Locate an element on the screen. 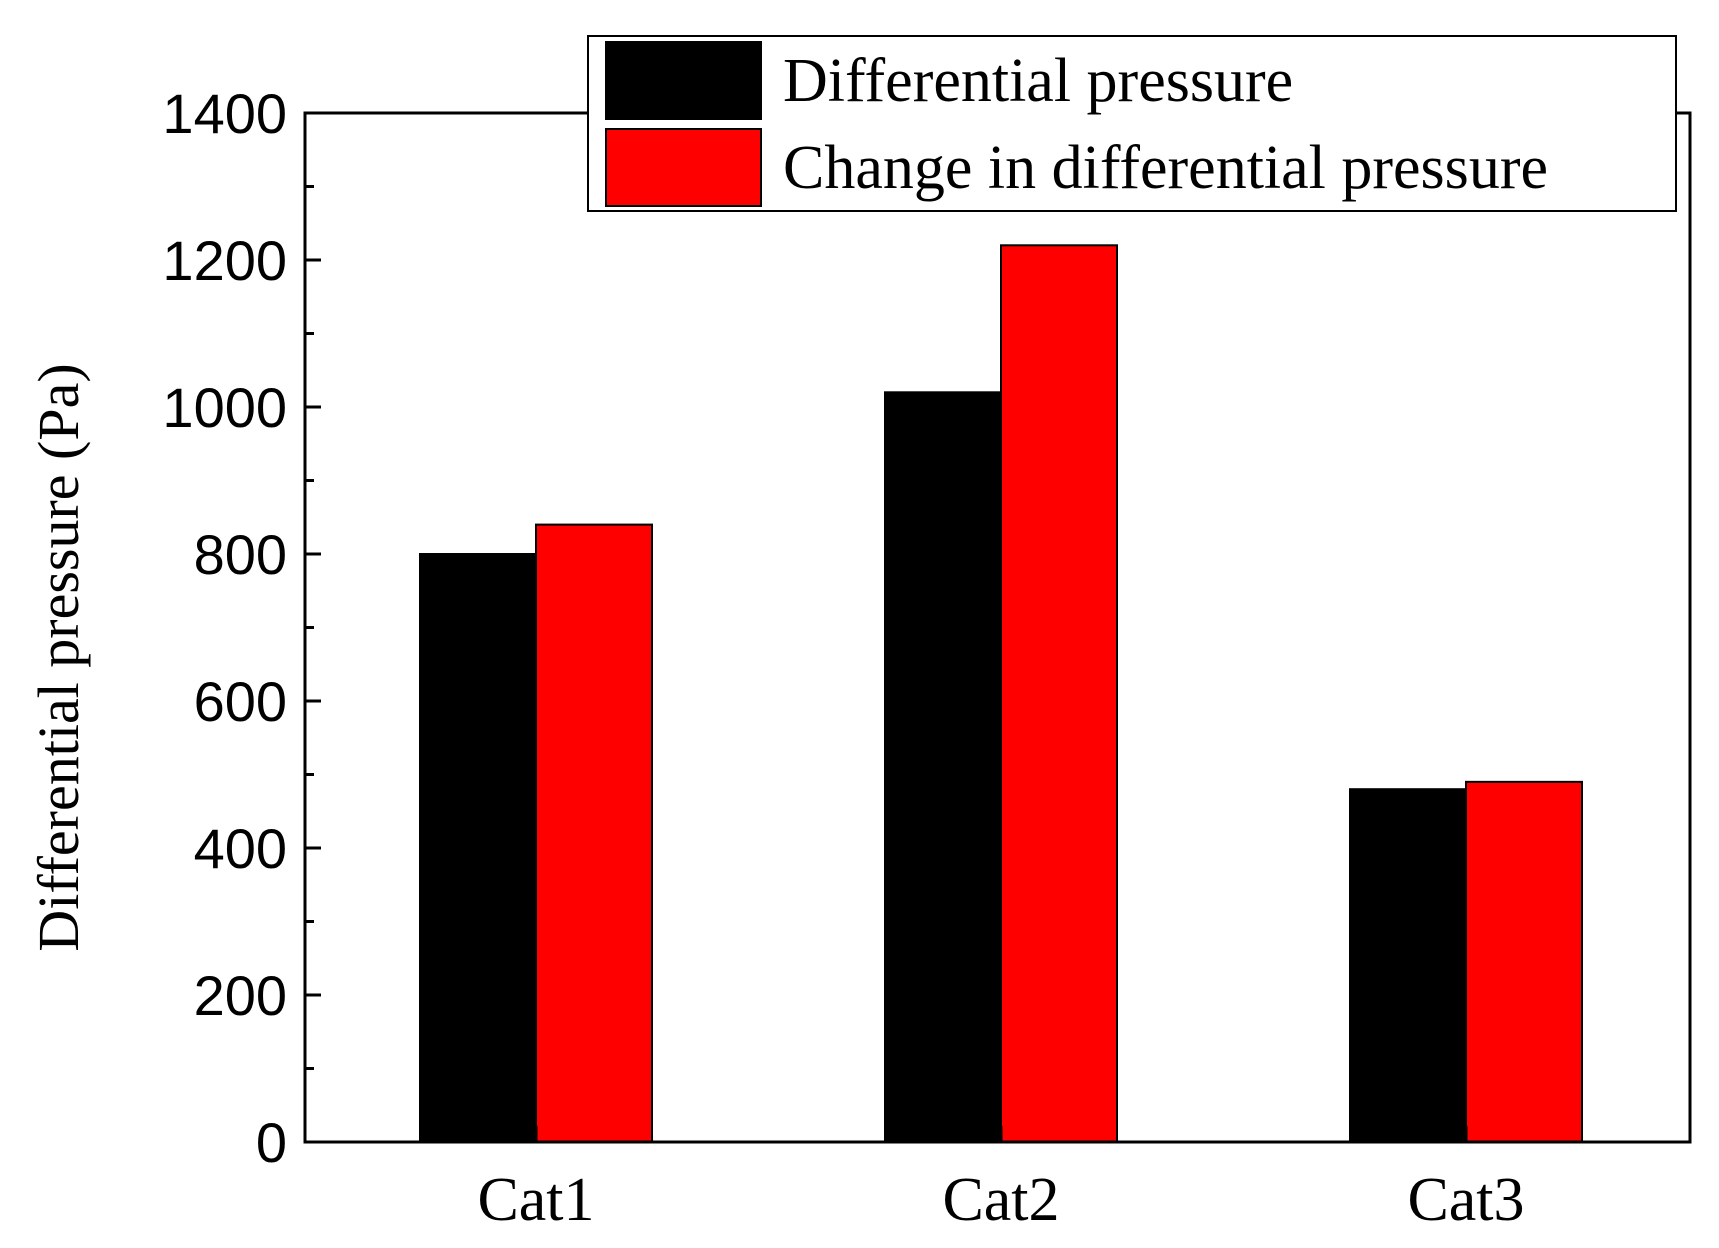  y-tick-label: 1400 is located at coordinates (224, 113).